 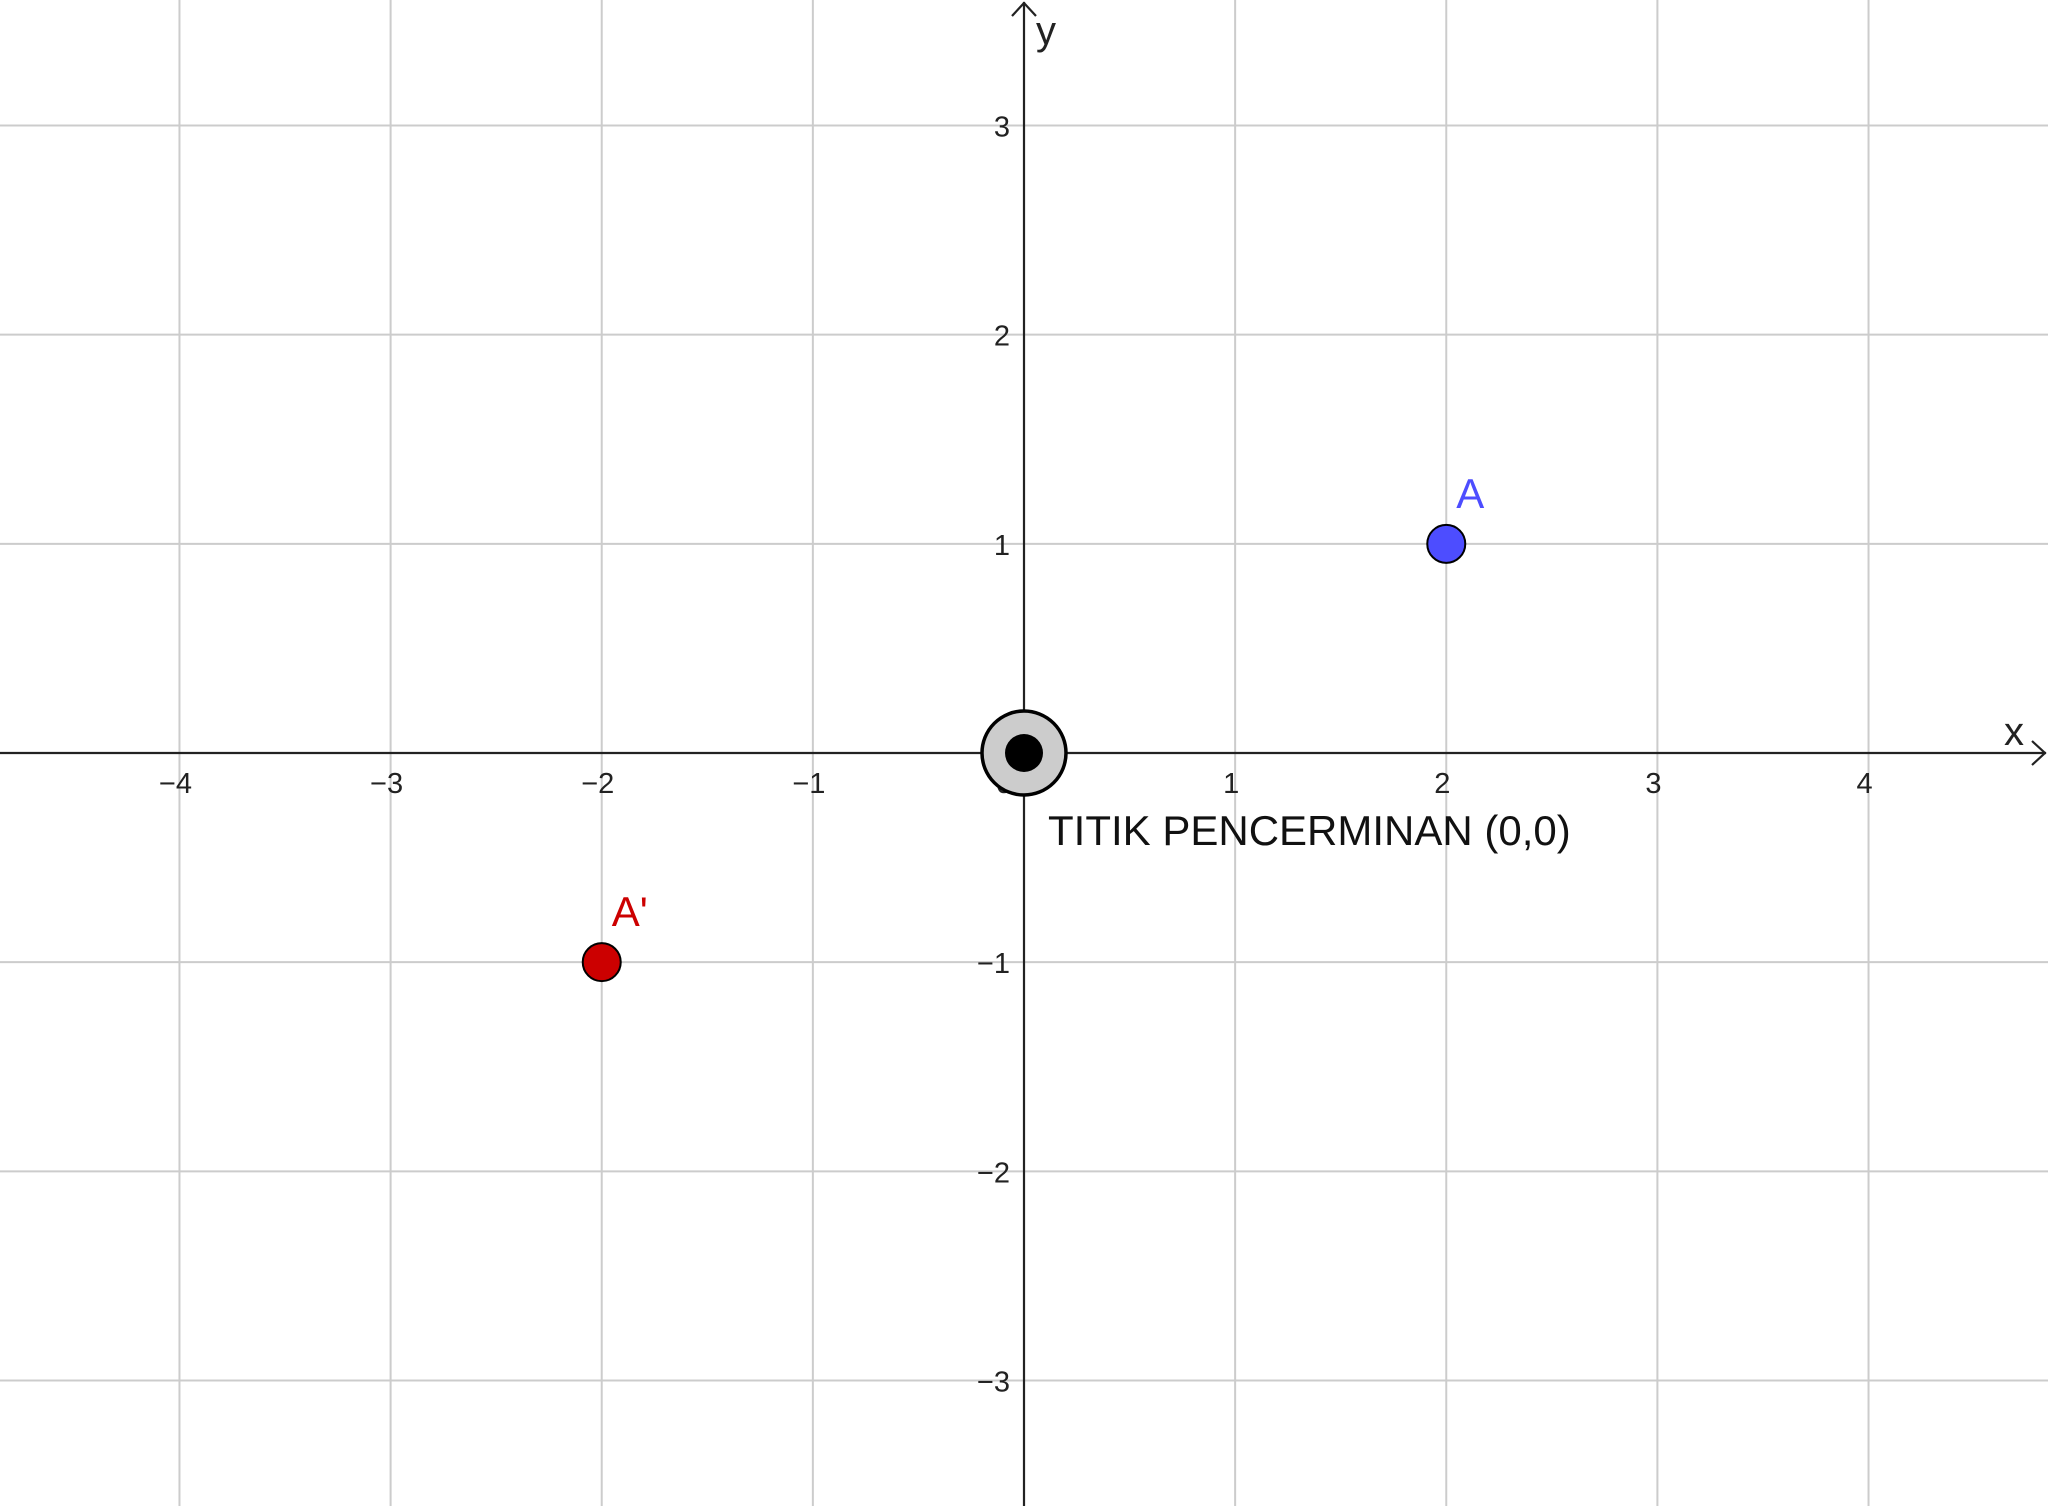 I want to click on x-tick-label: −4, so click(x=175, y=784).